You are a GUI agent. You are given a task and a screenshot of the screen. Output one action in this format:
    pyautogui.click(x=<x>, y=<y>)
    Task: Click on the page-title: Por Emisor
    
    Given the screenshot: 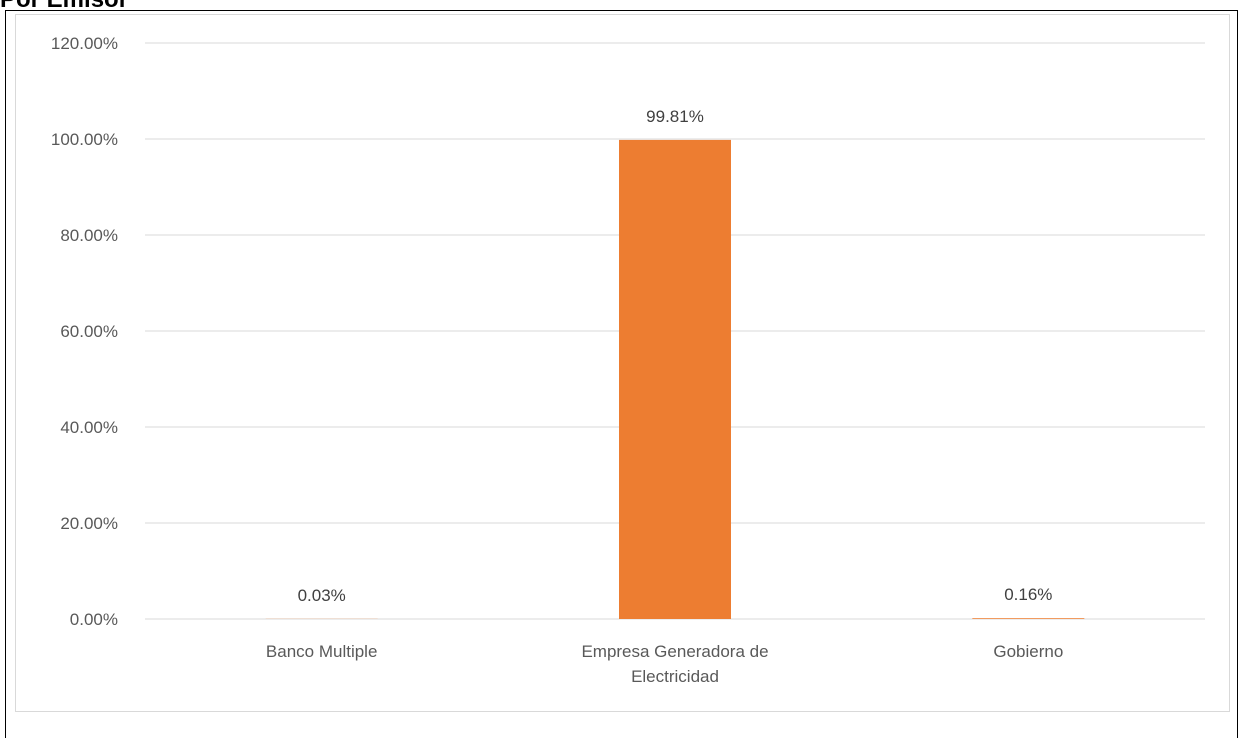 What is the action you would take?
    pyautogui.click(x=64, y=6)
    